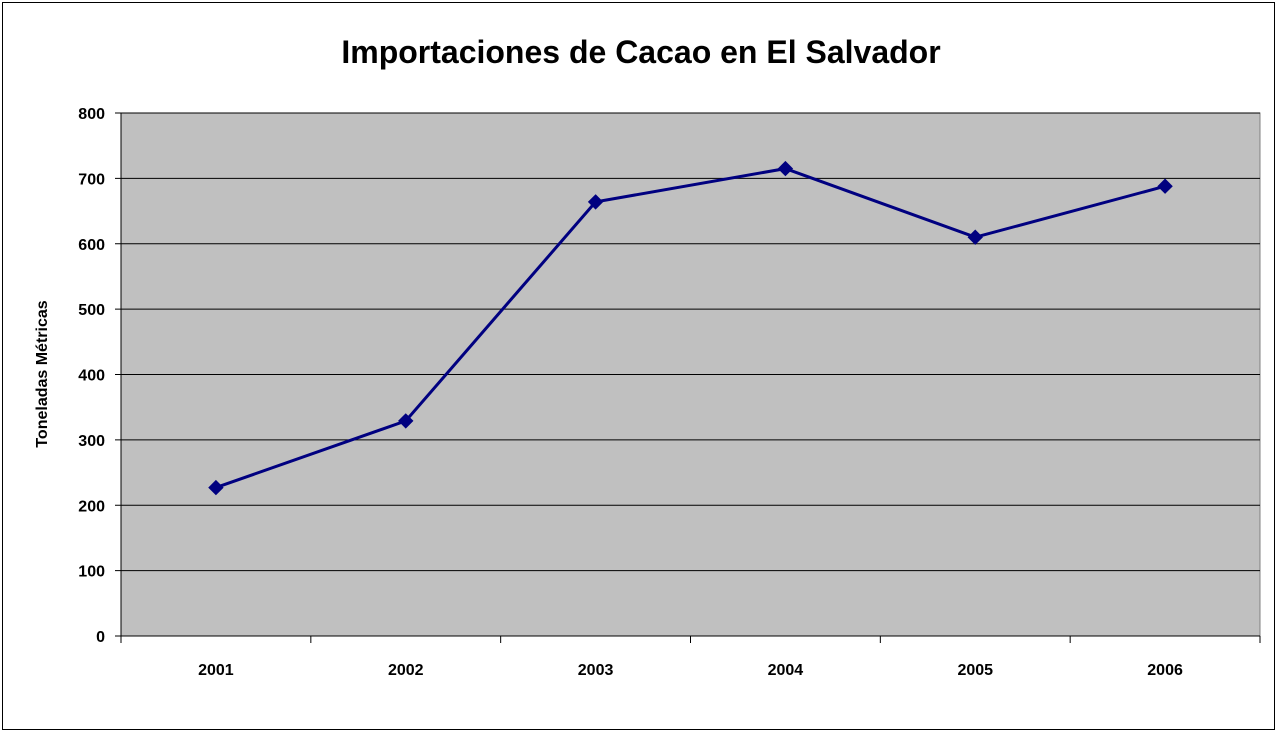 The height and width of the screenshot is (733, 1278). I want to click on data-point-2004, so click(785, 168).